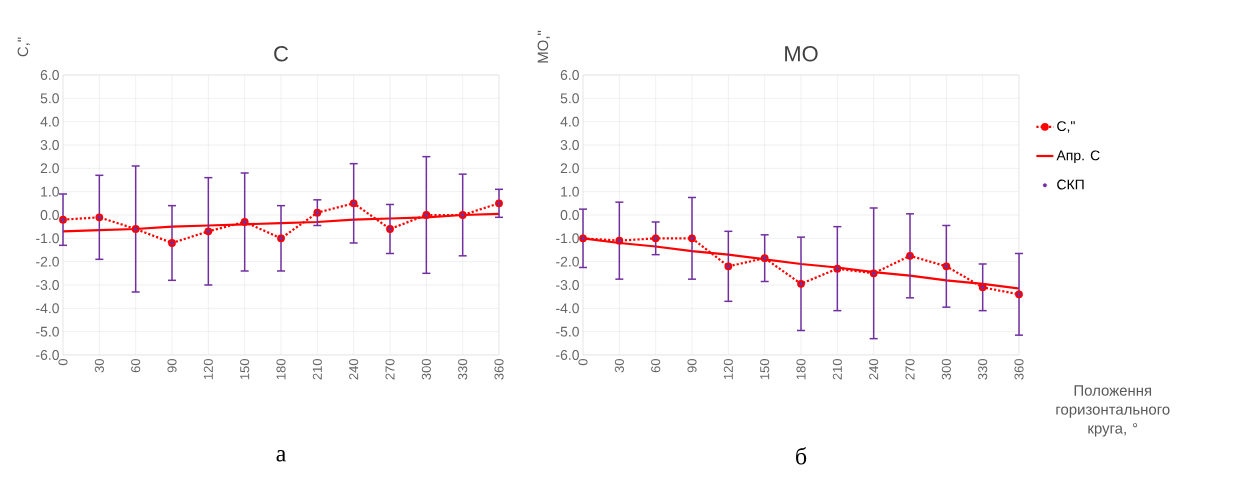  I want to click on chart-title: МО, so click(801, 53).